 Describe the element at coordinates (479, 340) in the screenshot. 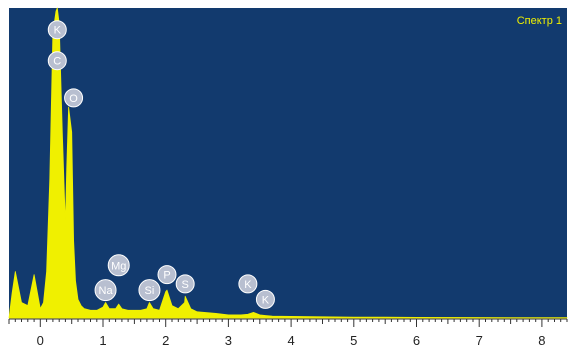

I see `x-tick-label-7: 7` at that location.